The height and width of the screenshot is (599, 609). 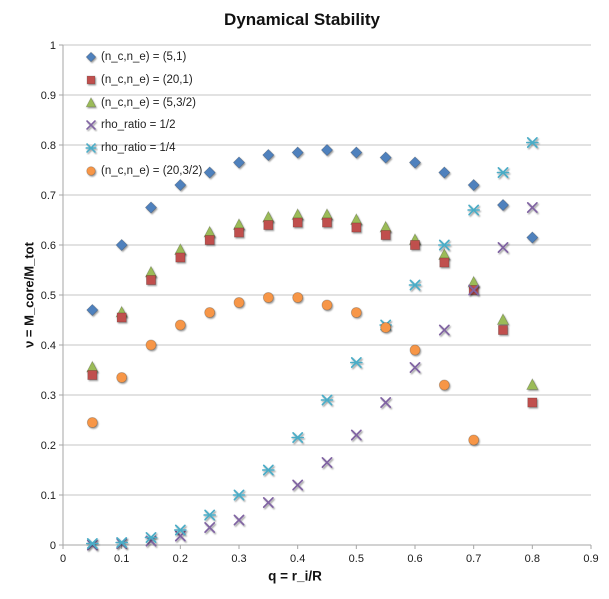 What do you see at coordinates (48, 446) in the screenshot?
I see `y-tick-label: 0.2` at bounding box center [48, 446].